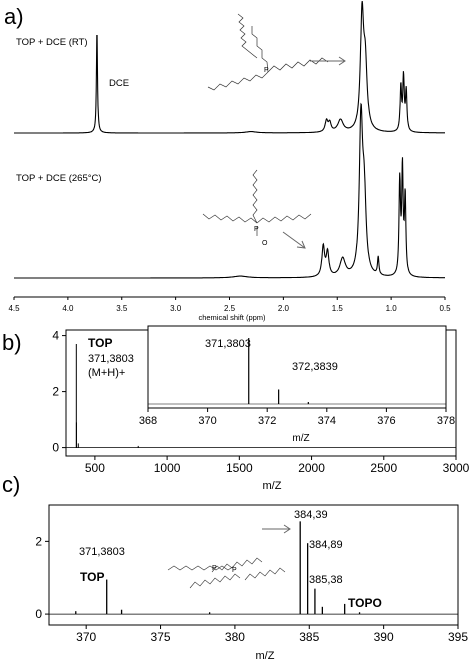 This screenshot has height=665, width=474. I want to click on series-a1-name: TOP + DCE (RT), so click(52, 42).